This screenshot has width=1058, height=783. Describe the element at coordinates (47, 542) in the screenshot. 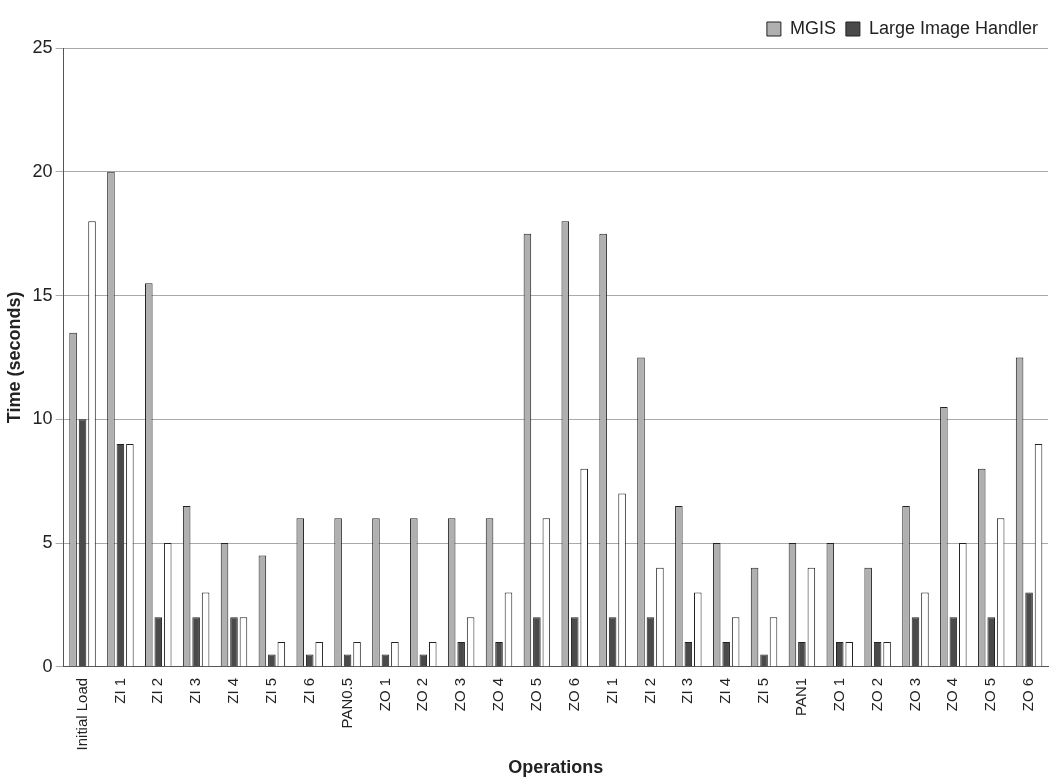

I see `y-tick-label: 5` at that location.